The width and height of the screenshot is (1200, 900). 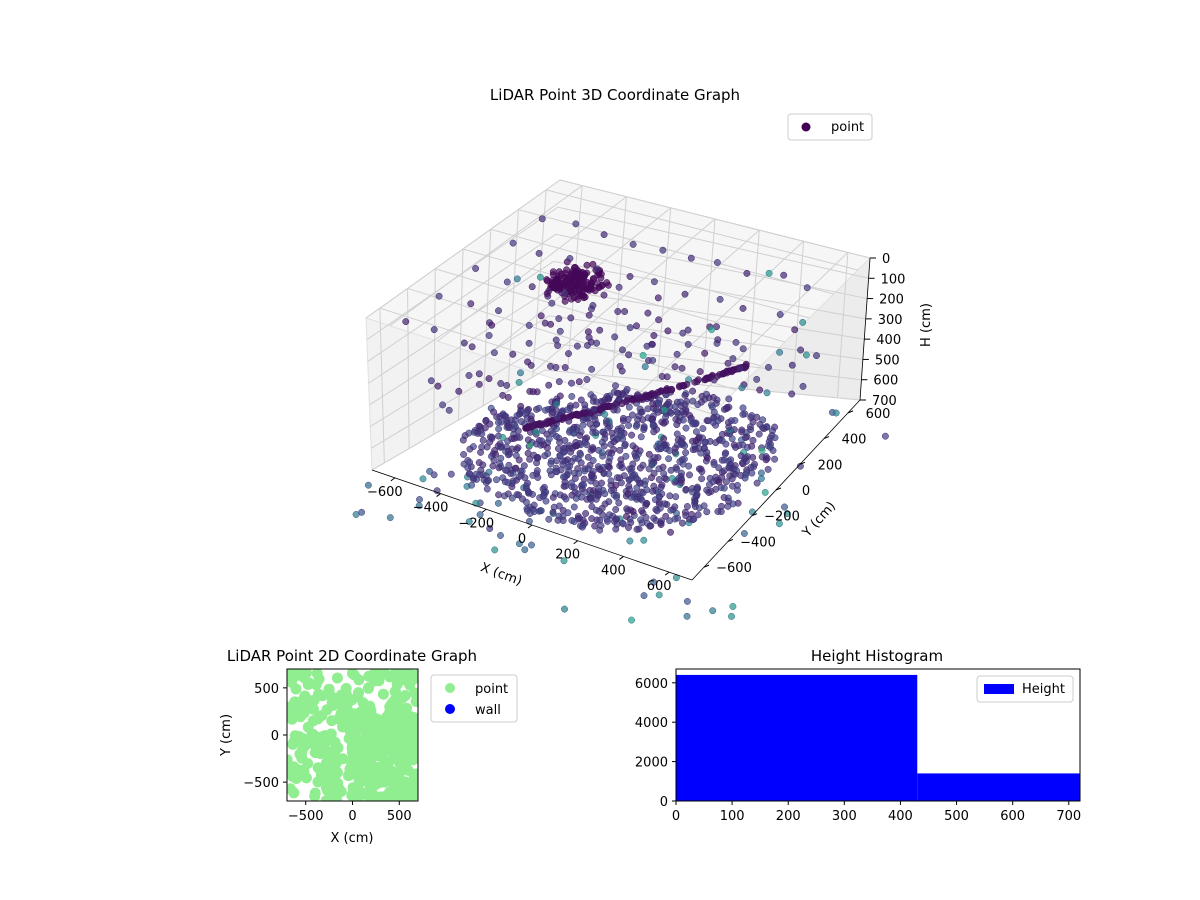 What do you see at coordinates (667, 573) in the screenshot?
I see `x-tick` at bounding box center [667, 573].